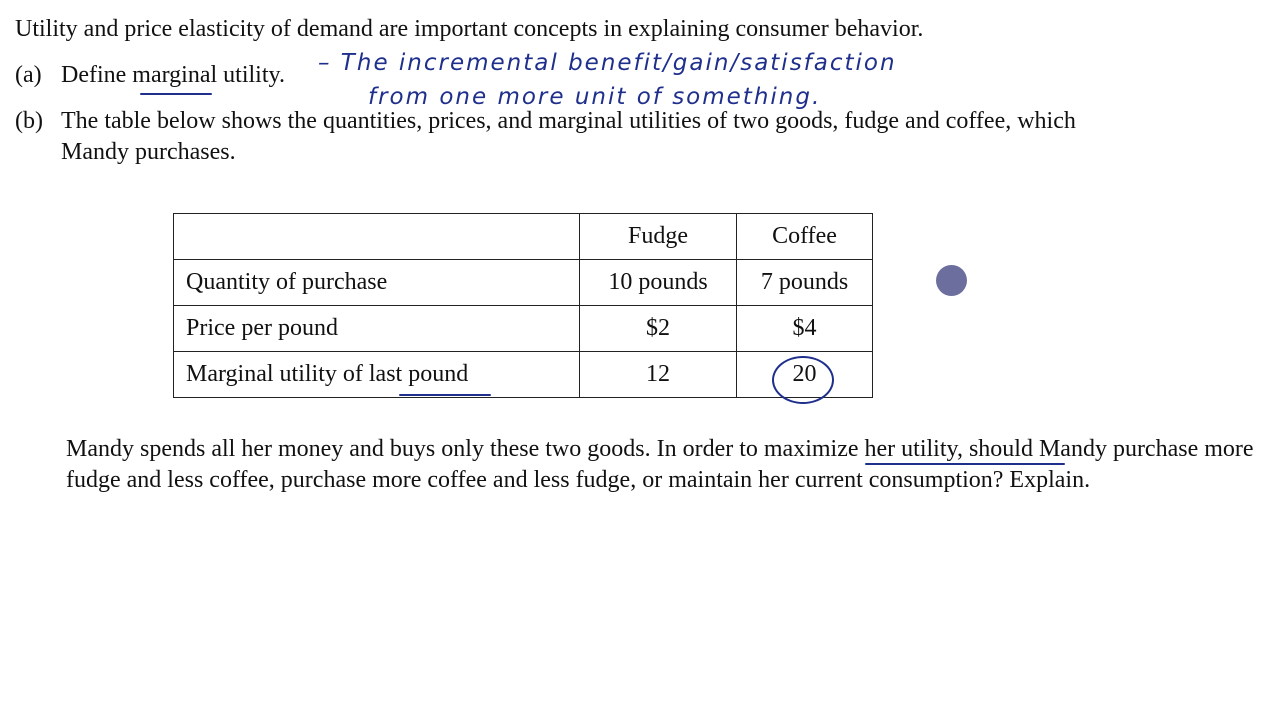 The image size is (1280, 720). I want to click on circle-annotation, so click(803, 380).